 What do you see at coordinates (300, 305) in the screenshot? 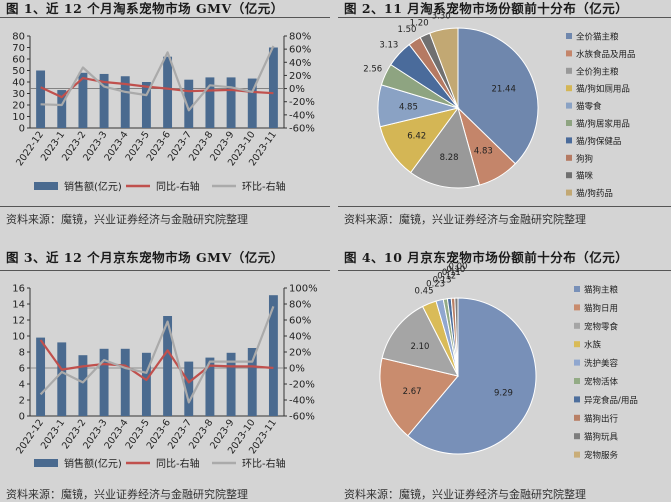
I see `chart-3-right-tick-label: 80%` at bounding box center [300, 305].